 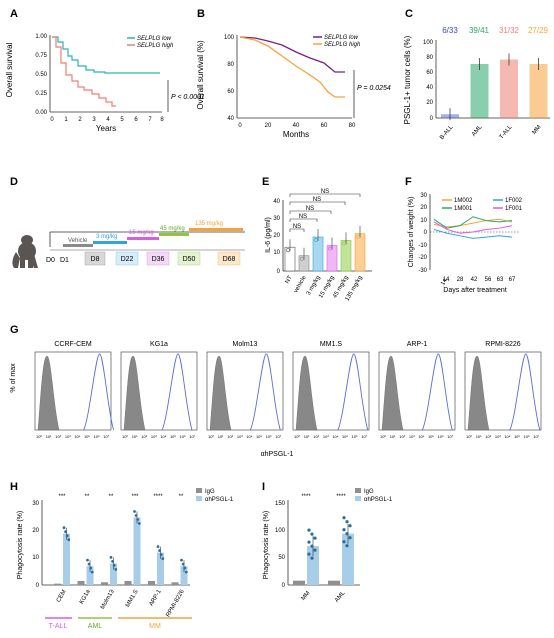 What do you see at coordinates (230, 65) in the screenshot?
I see `B-ytick-1: 80` at bounding box center [230, 65].